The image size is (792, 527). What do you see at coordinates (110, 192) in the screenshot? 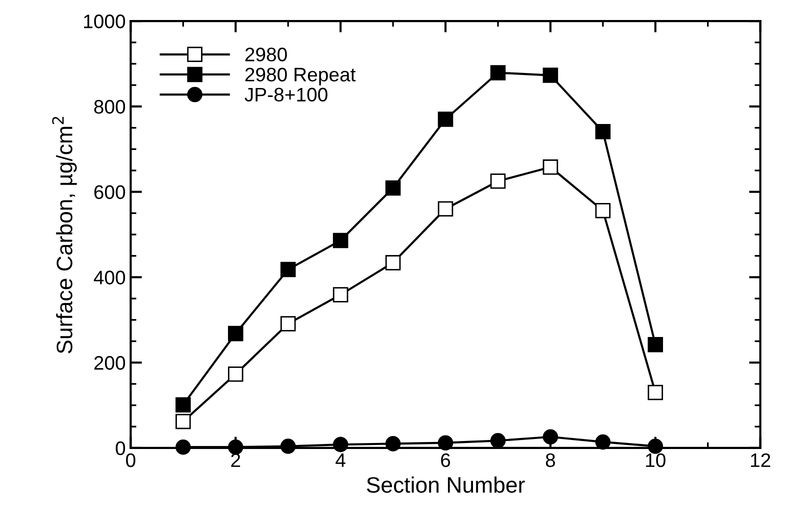
I see `y-tick-label: 600` at bounding box center [110, 192].